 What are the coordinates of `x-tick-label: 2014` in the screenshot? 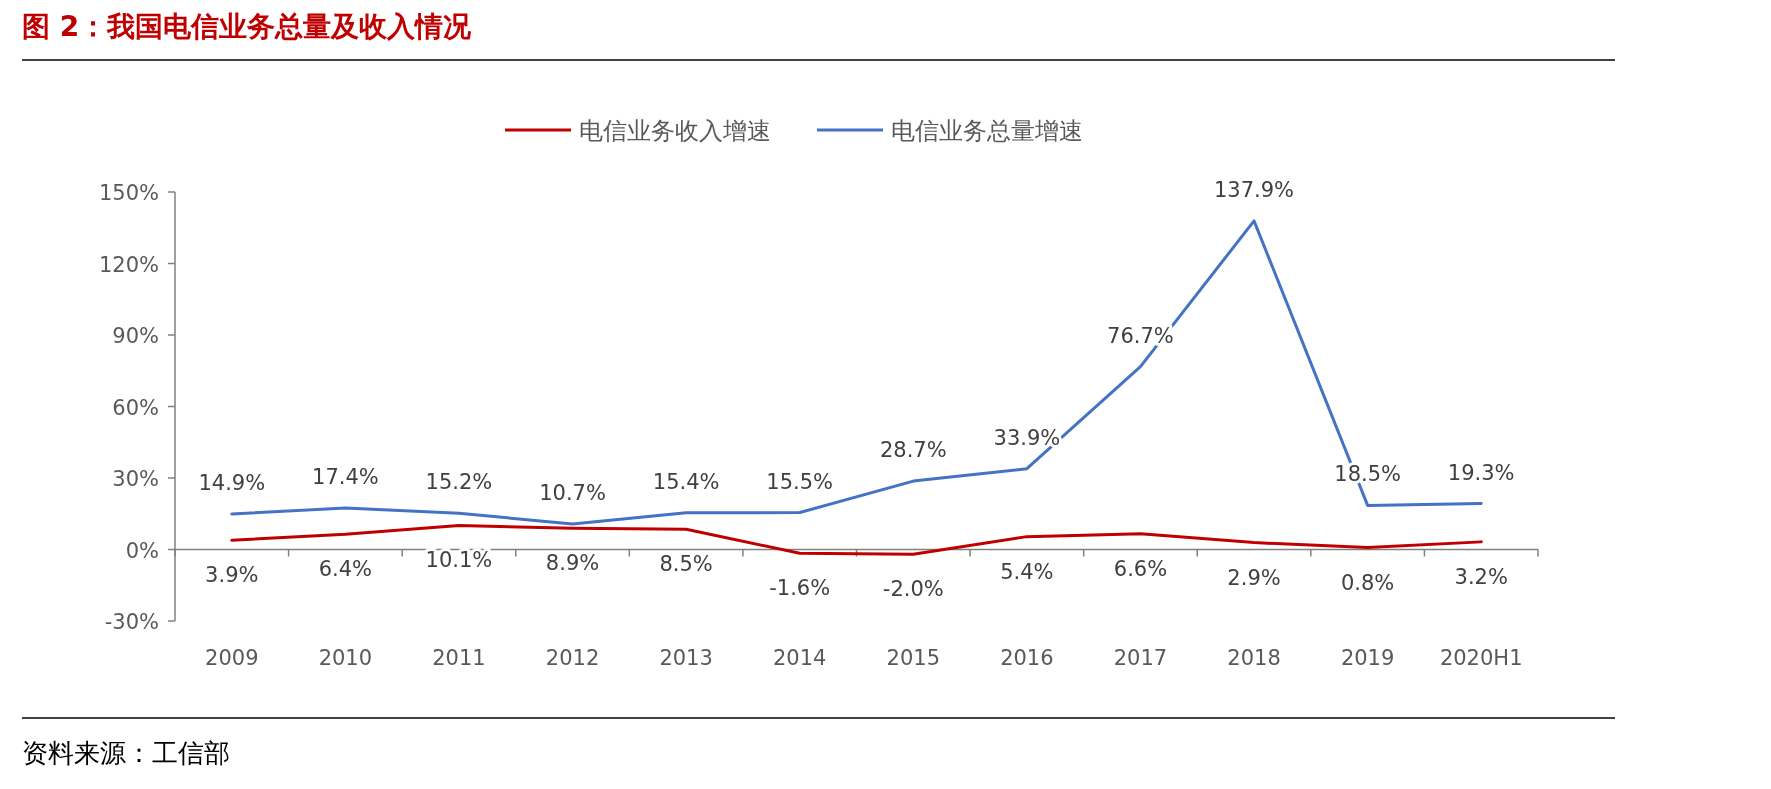 It's located at (799, 658).